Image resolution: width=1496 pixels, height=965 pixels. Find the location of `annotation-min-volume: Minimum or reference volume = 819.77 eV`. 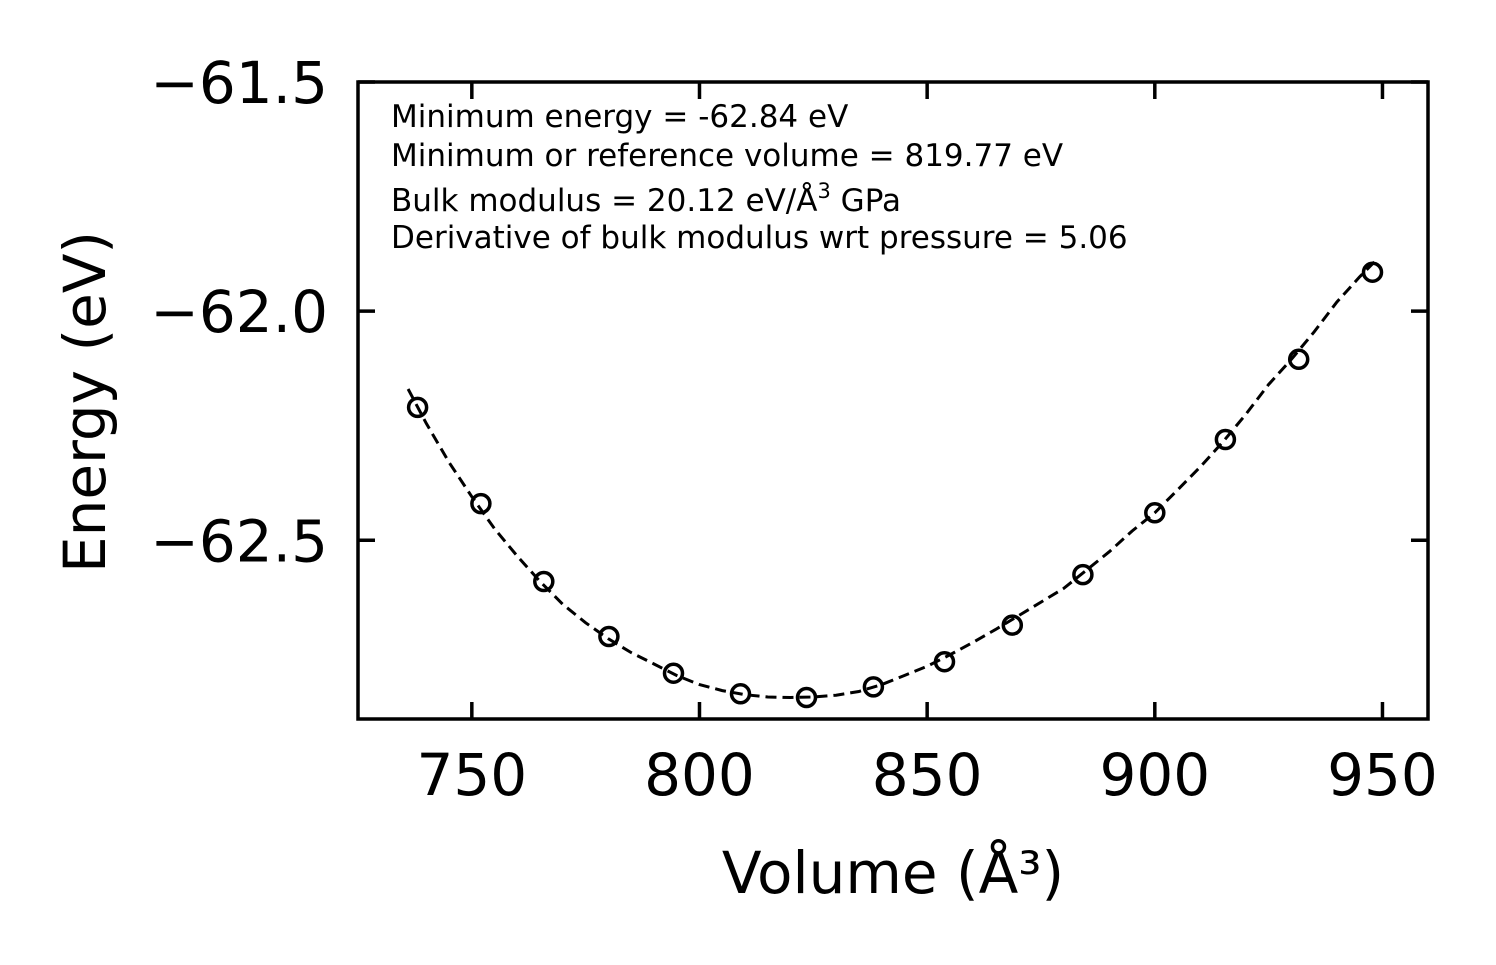

annotation-min-volume: Minimum or reference volume = 819.77 eV is located at coordinates (727, 156).